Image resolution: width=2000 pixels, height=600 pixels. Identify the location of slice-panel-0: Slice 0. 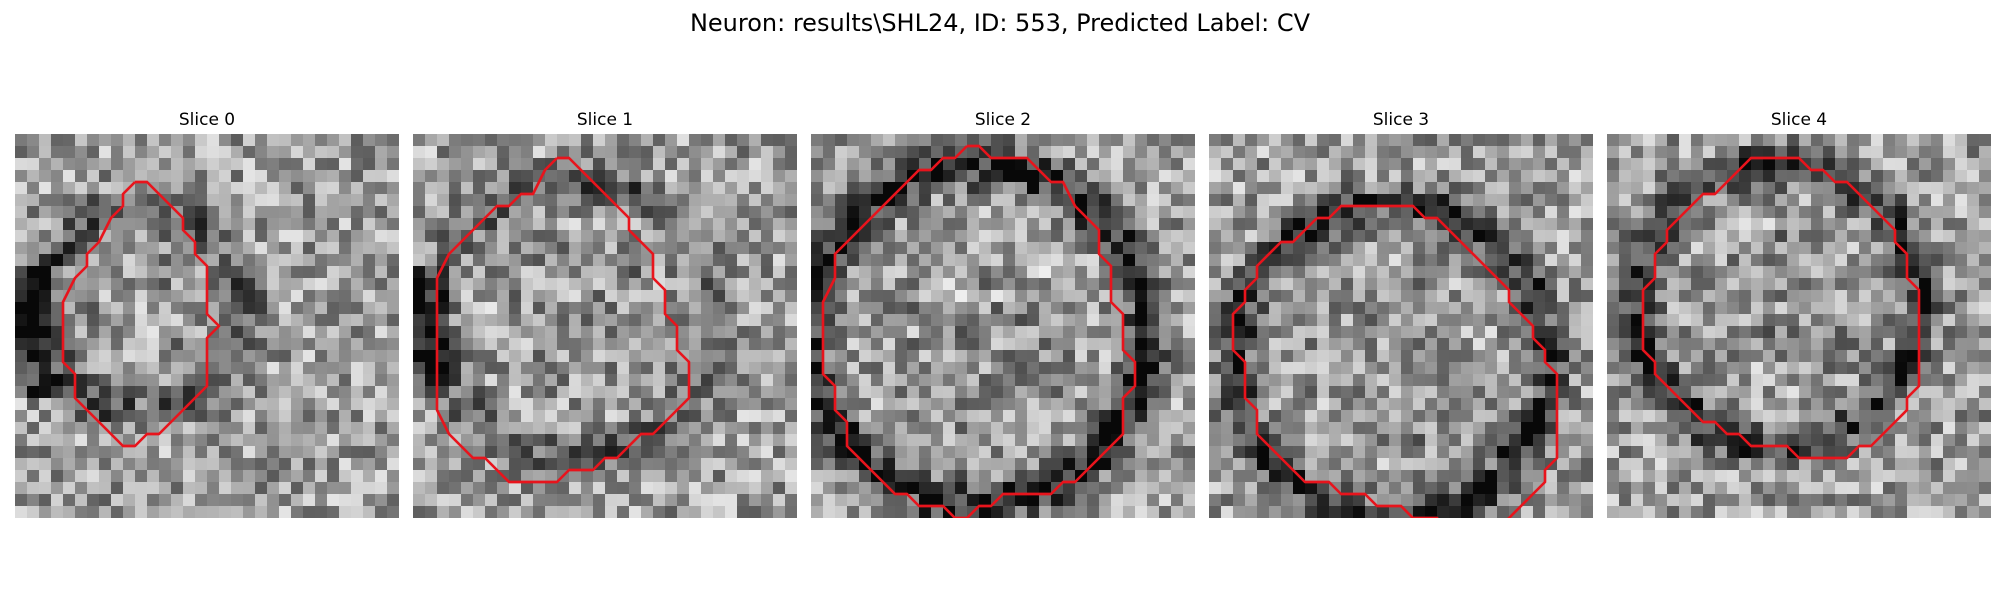
(207, 120).